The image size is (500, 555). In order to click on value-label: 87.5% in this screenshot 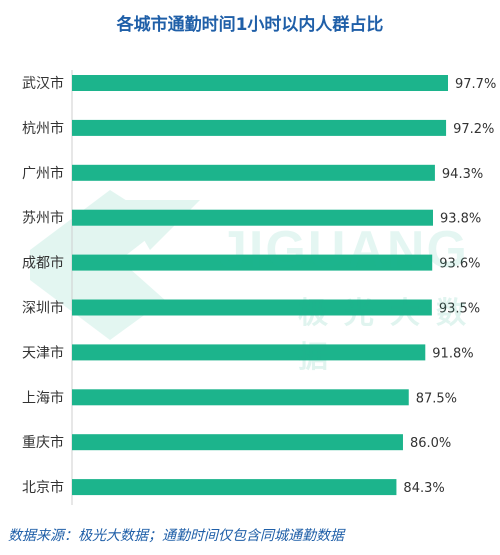, I will do `click(436, 398)`.